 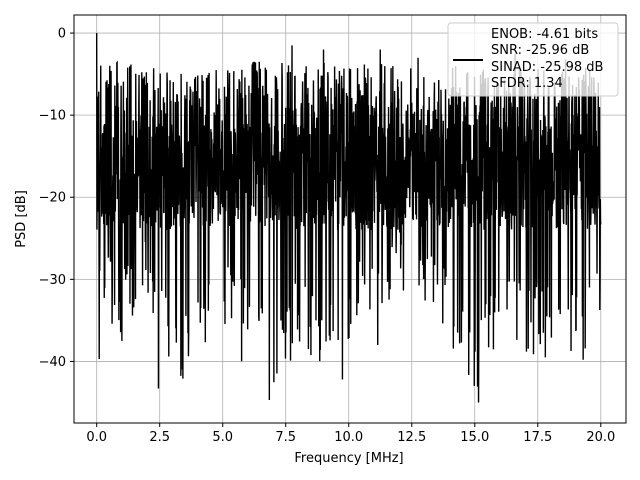 I want to click on x-tick-label: 12.5, so click(x=411, y=437).